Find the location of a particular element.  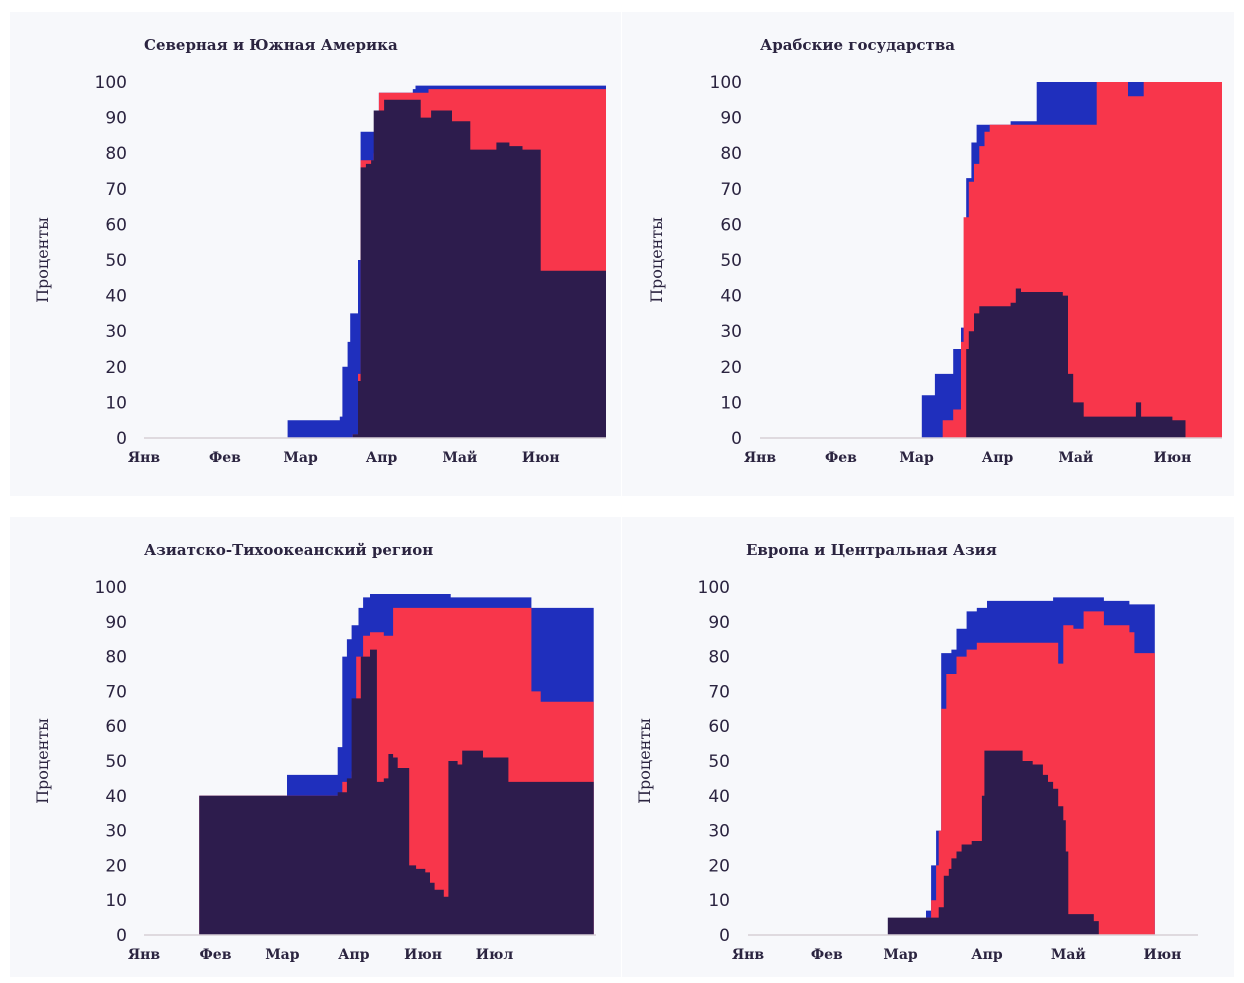

x-tick-label: Июл is located at coordinates (495, 955).